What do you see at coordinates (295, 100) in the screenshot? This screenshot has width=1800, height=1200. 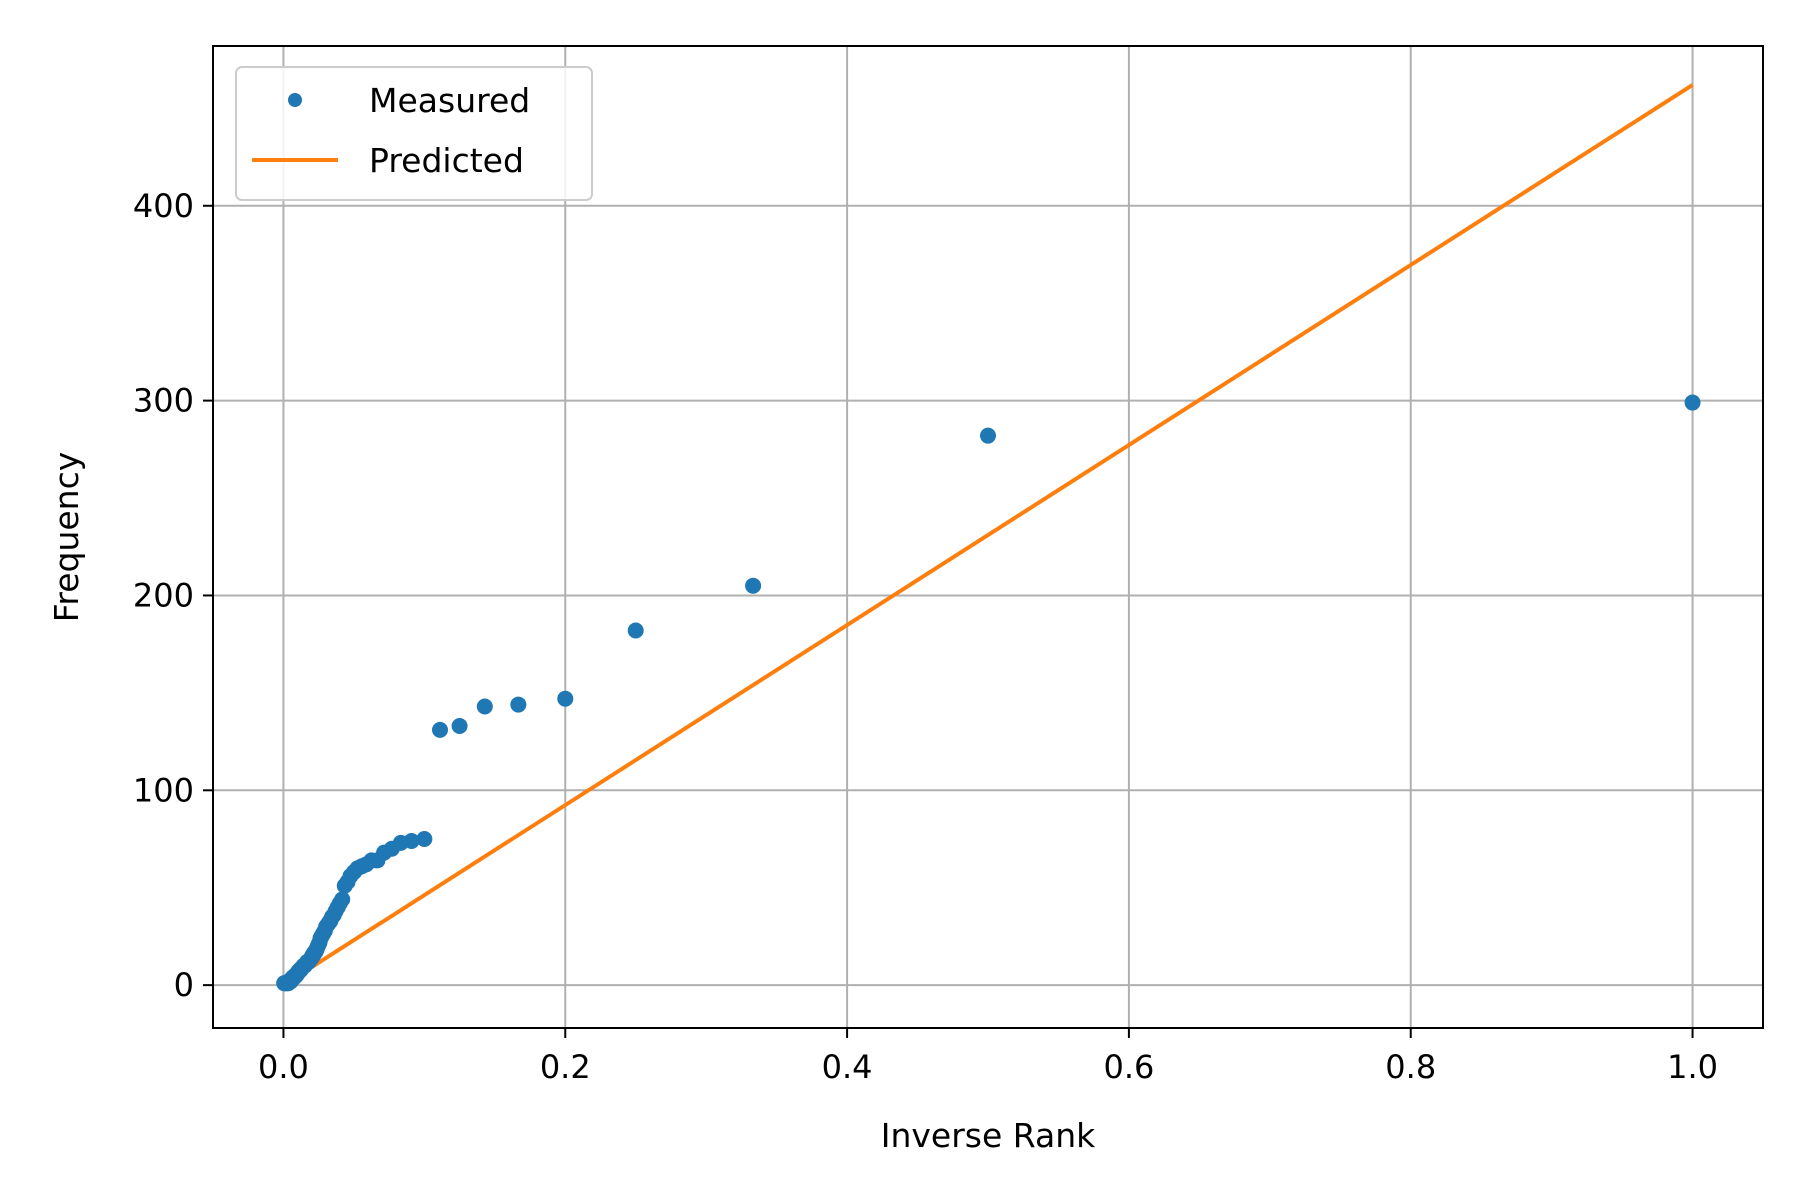 I see `legend-measured-marker` at bounding box center [295, 100].